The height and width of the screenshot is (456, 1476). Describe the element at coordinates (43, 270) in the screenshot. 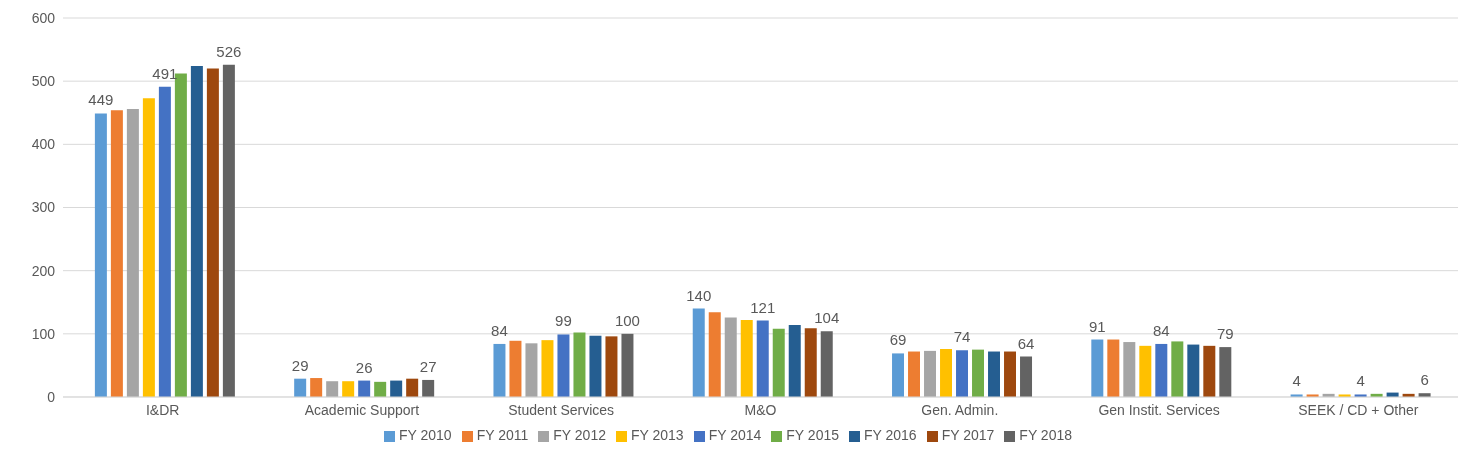

I see `y-tick-label: 200` at that location.